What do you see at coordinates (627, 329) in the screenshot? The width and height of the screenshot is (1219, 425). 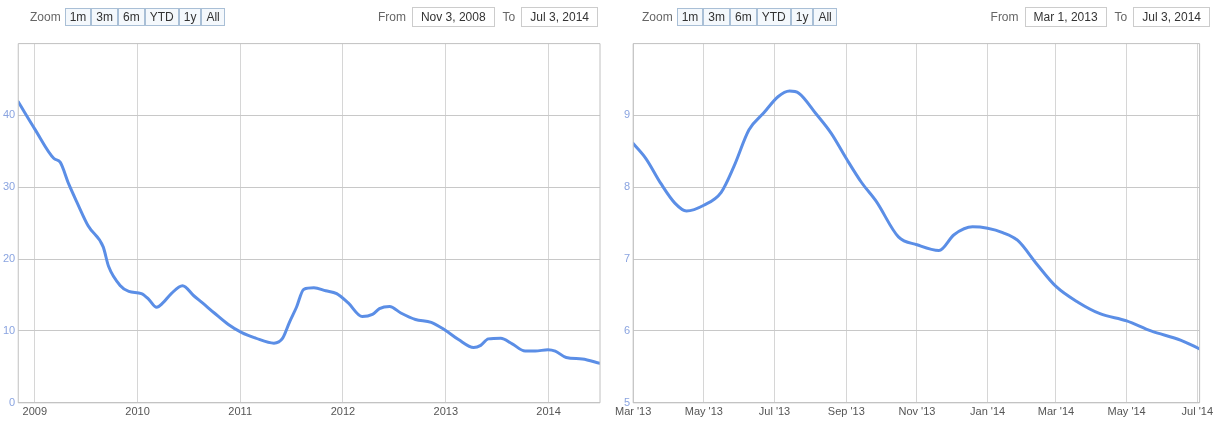 I see `y-tick-label: 6` at bounding box center [627, 329].